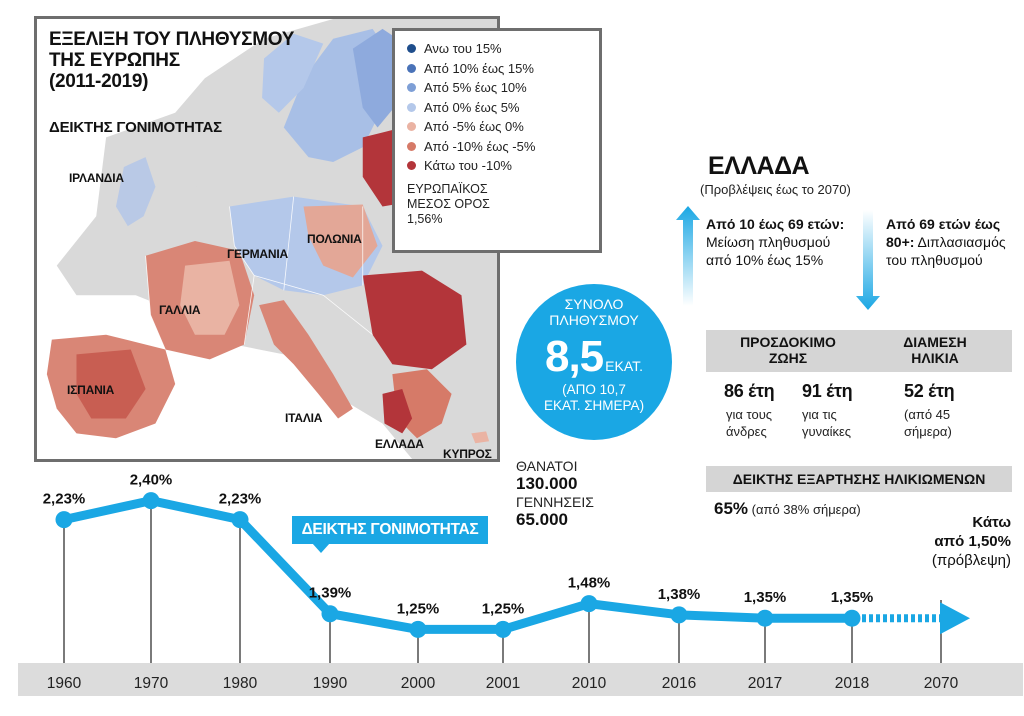  What do you see at coordinates (390, 530) in the screenshot?
I see `chart-title: ΔΕΙΚΤΗΣ ΓΟΝΙΜΟΤΗΤΑΣ` at bounding box center [390, 530].